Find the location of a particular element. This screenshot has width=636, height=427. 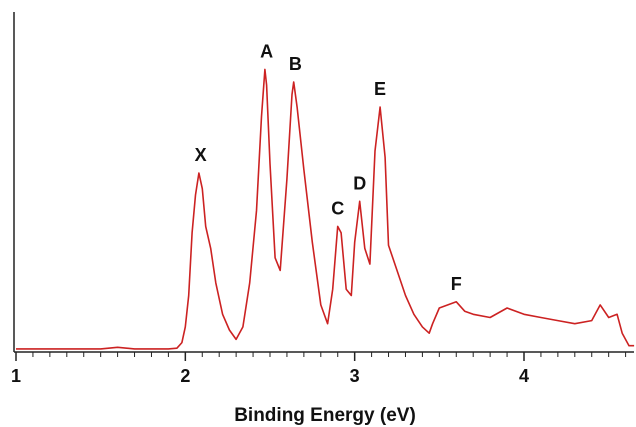

peak-label: F is located at coordinates (456, 284).